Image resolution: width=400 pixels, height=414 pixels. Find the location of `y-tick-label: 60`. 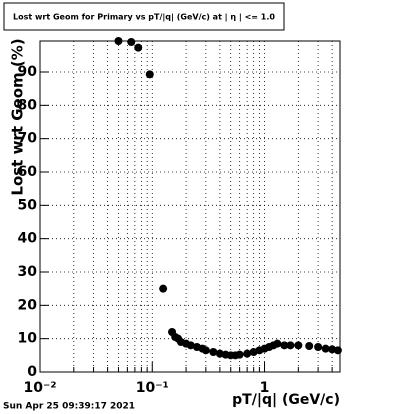

y-tick-label: 60 is located at coordinates (28, 172).